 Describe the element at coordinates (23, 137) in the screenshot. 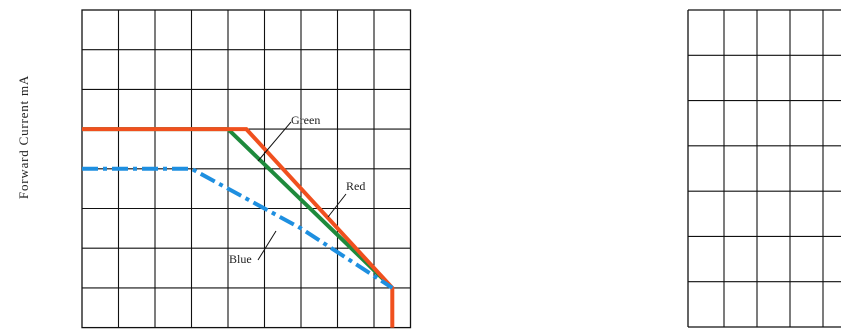

I see `y-axis-label: Forward Current mA` at that location.